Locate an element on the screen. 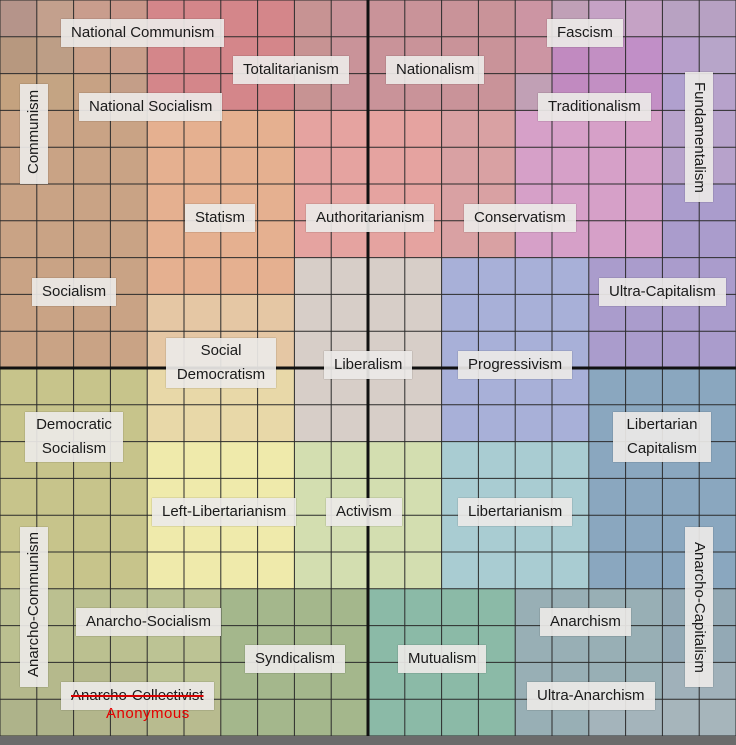 This screenshot has height=745, width=736. label-mutualism: Mutualism is located at coordinates (442, 659).